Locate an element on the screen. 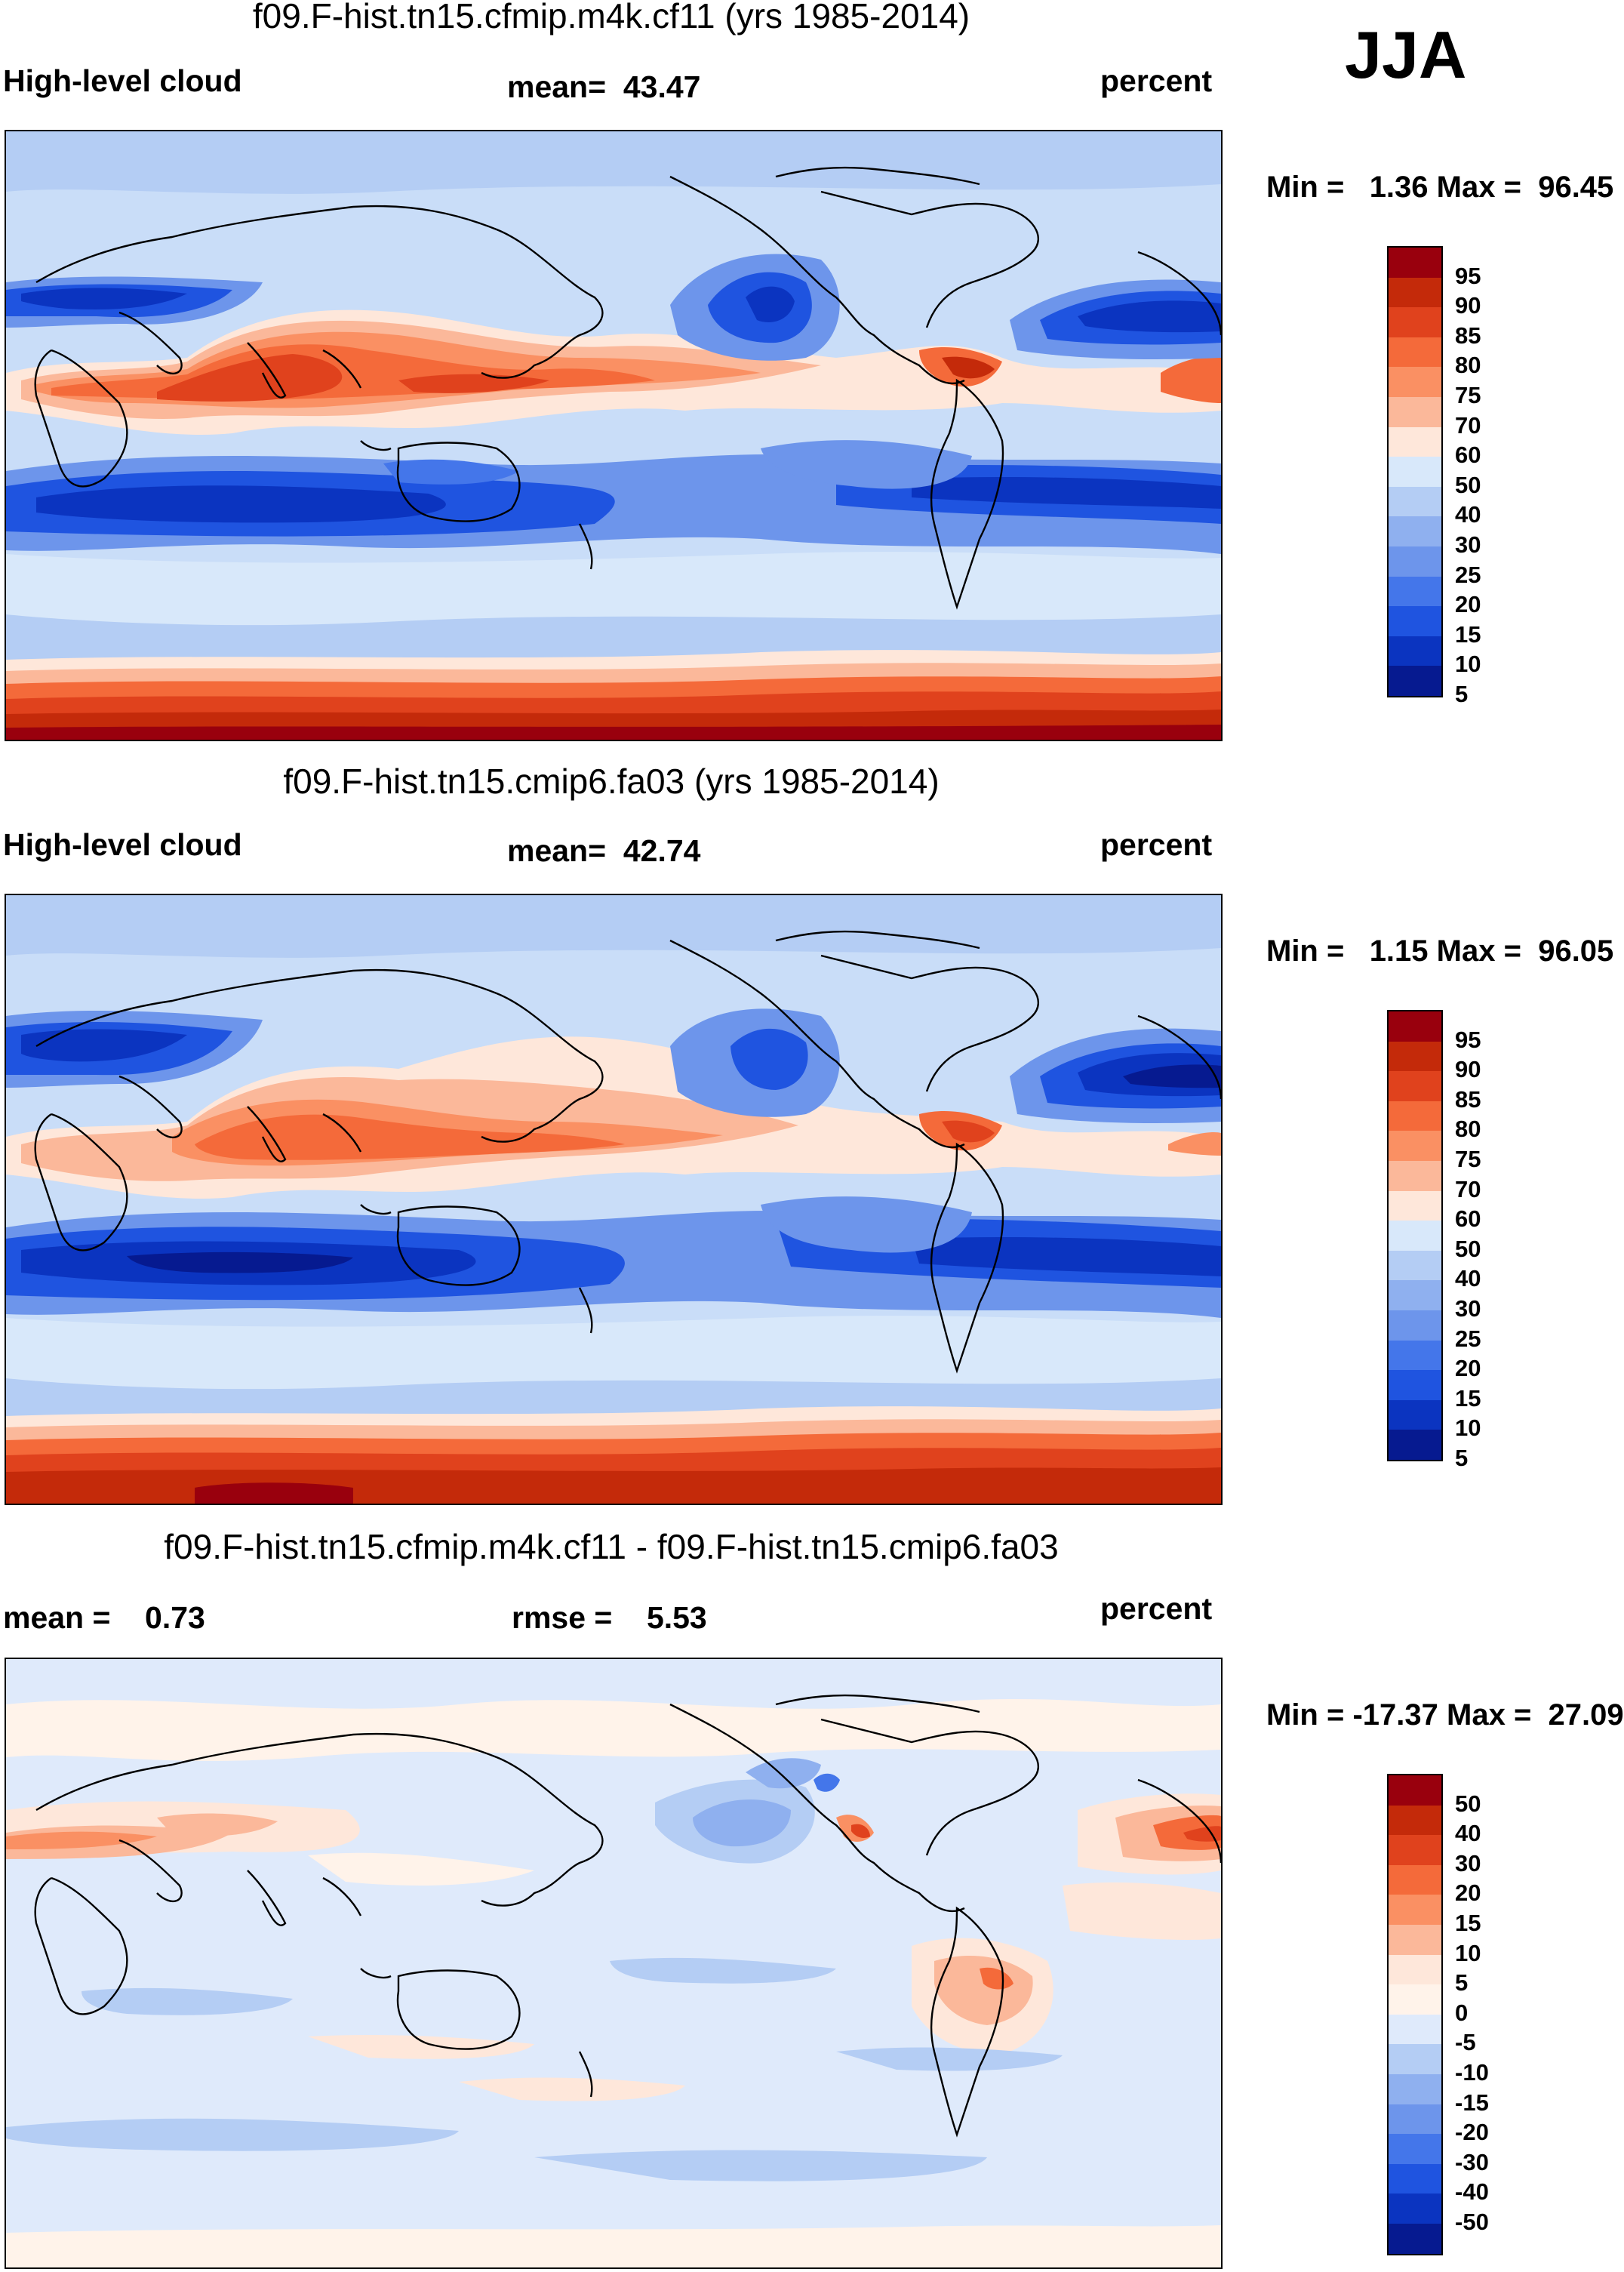 The width and height of the screenshot is (1624, 2272). panel-2-min-label: Min = is located at coordinates (1305, 951).